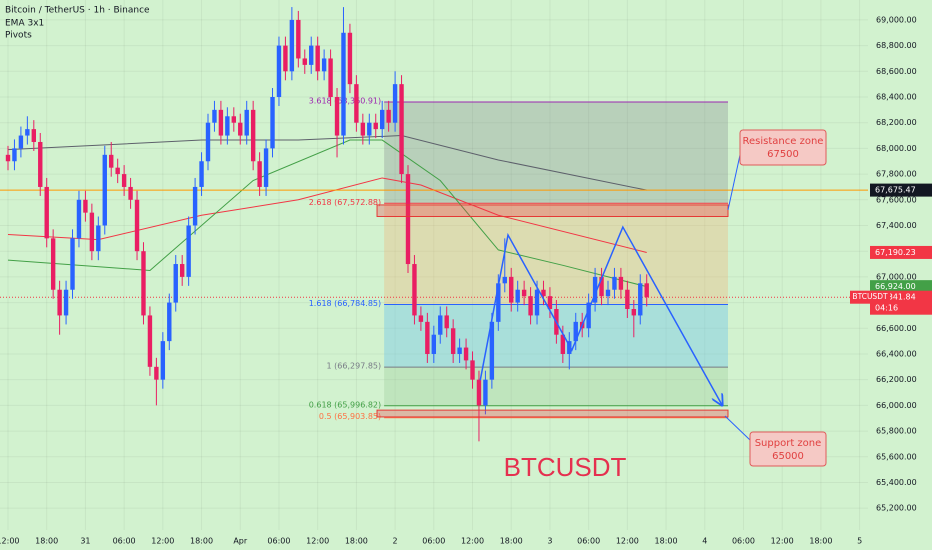 The image size is (932, 550). Describe the element at coordinates (704, 541) in the screenshot. I see `x-tick-label: 4` at that location.